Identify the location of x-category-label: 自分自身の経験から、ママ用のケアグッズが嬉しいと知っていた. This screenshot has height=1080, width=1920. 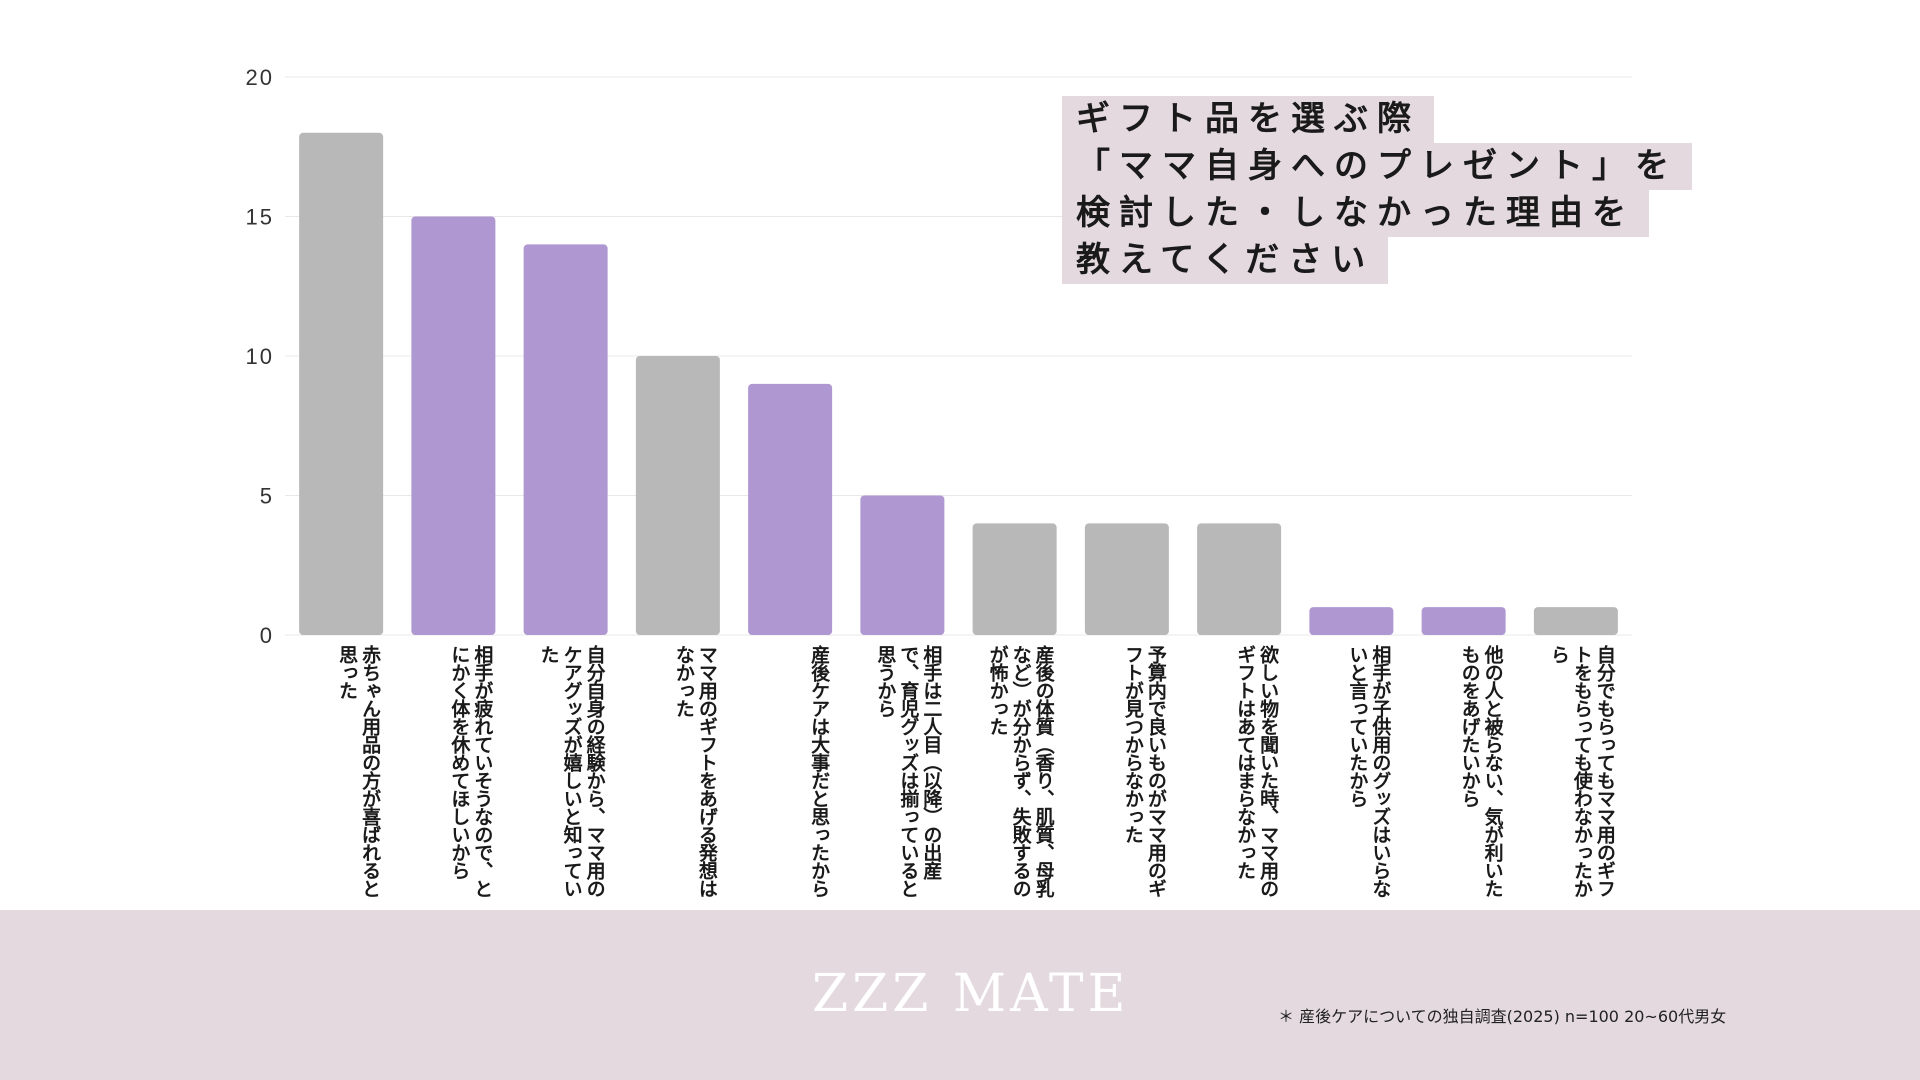
(571, 771).